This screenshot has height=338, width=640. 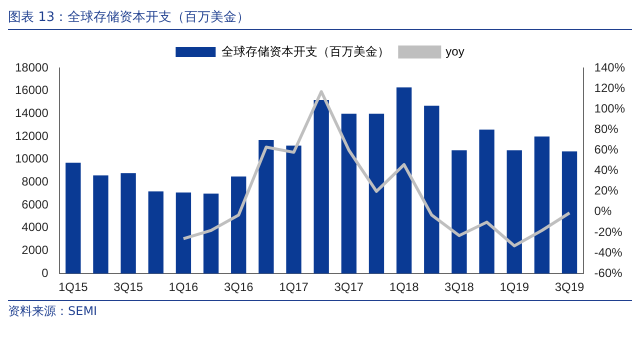 I want to click on y-tick-label: 2000, so click(x=35, y=250).